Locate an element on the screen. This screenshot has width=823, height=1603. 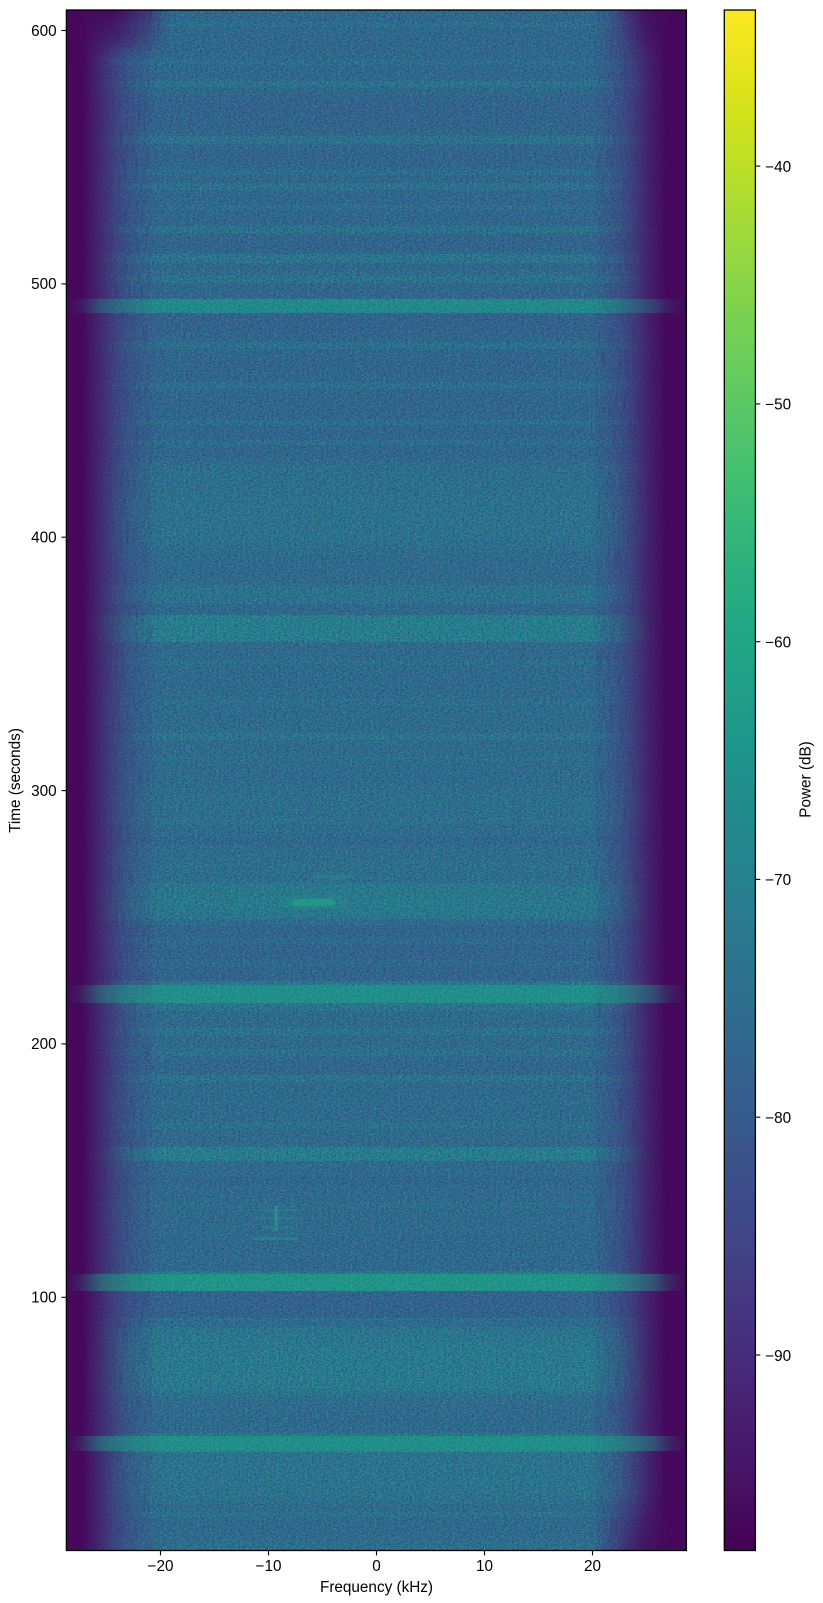
svg-text: Time (seconds) is located at coordinates (15, 780).